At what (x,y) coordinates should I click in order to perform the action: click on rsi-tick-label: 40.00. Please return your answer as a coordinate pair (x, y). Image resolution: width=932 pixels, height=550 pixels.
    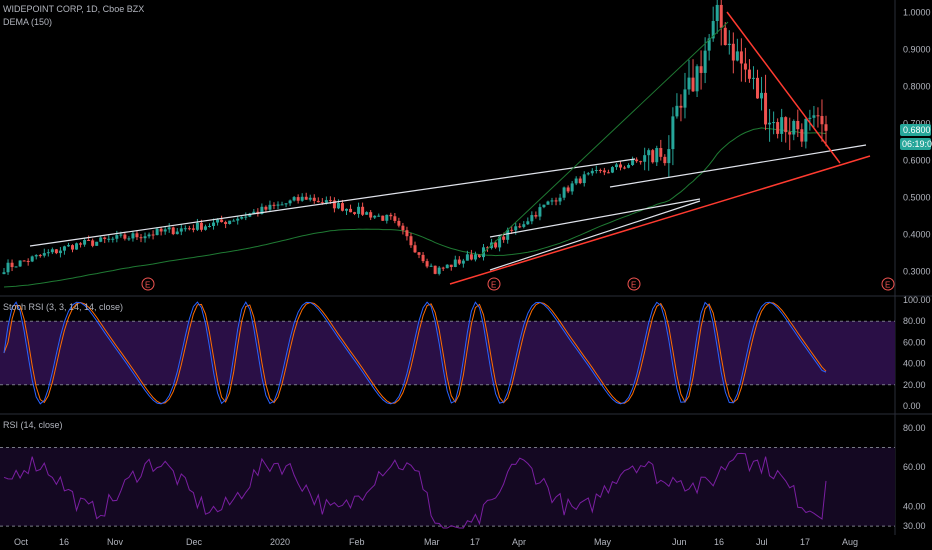
    Looking at the image, I should click on (914, 506).